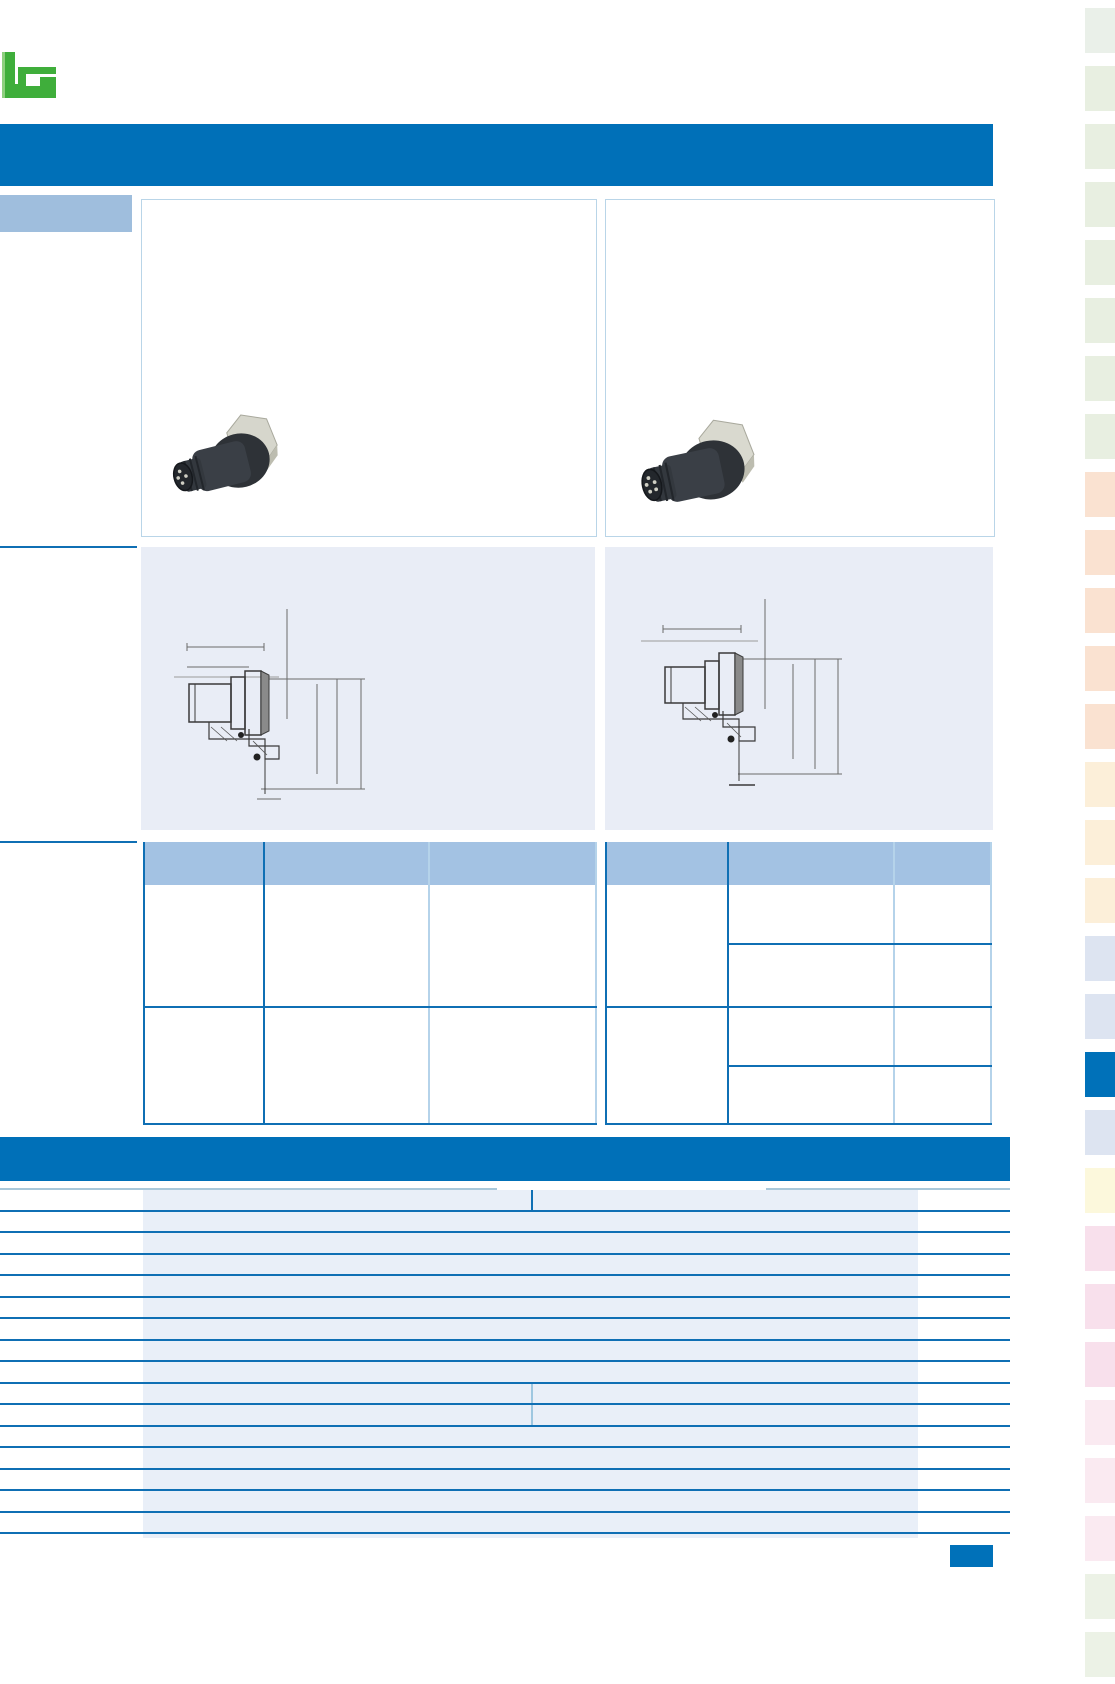 The width and height of the screenshot is (1115, 1684). I want to click on section-tab-active, so click(1100, 1074).